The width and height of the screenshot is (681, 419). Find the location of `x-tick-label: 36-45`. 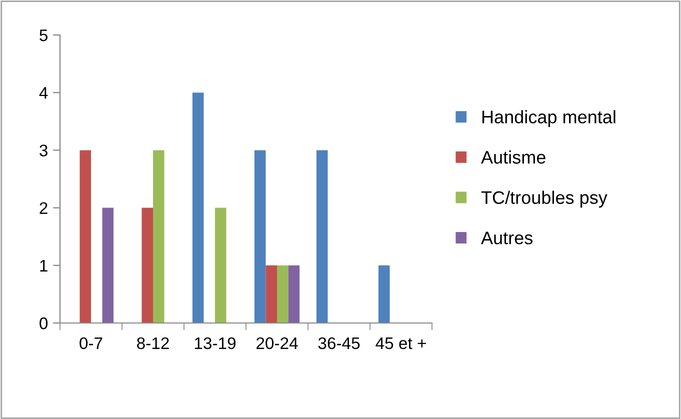

x-tick-label: 36-45 is located at coordinates (339, 343).